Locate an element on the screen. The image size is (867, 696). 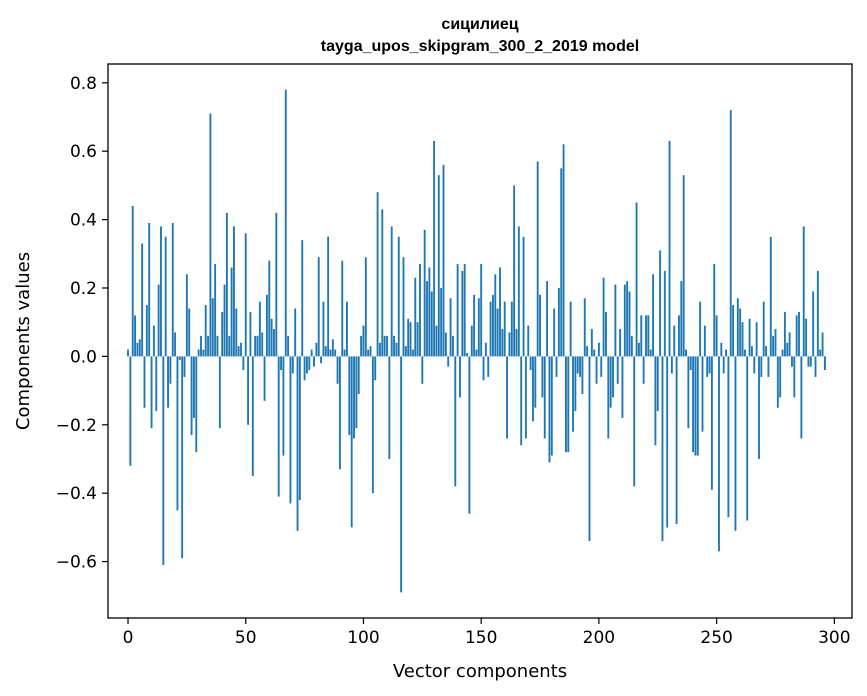
y-tick-label: 0.8 is located at coordinates (83, 84).